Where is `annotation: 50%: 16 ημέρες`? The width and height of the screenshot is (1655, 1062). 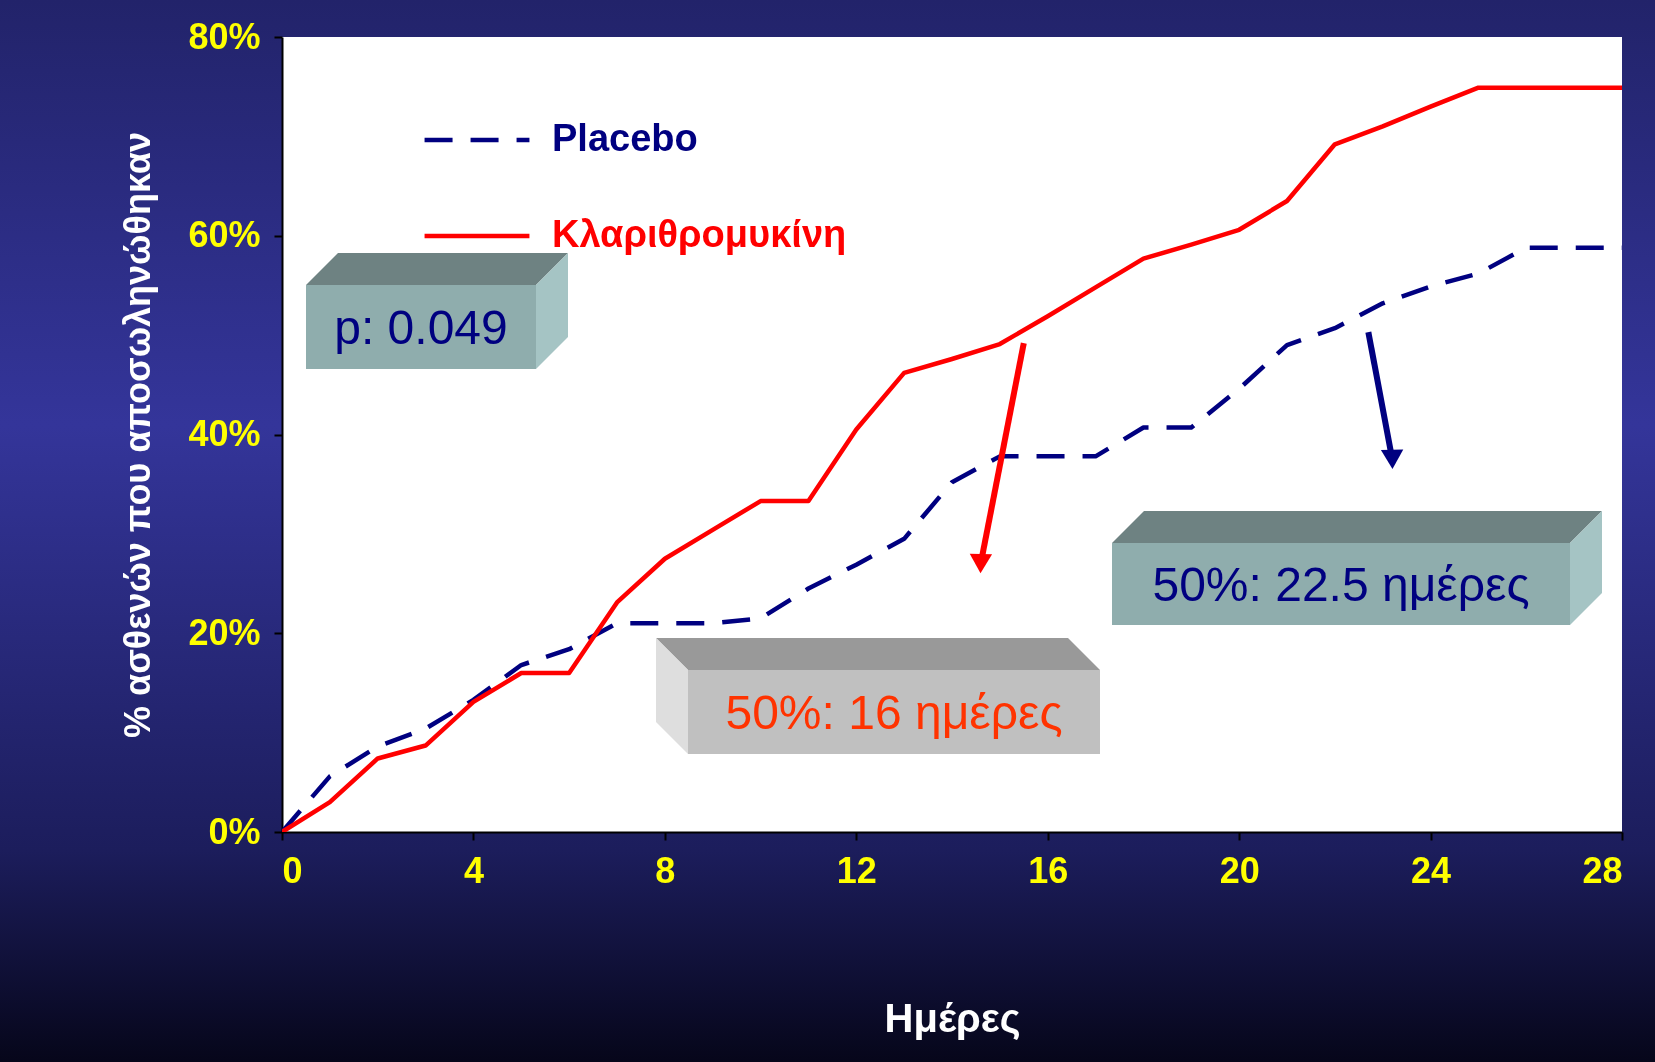 annotation: 50%: 16 ημέρες is located at coordinates (894, 712).